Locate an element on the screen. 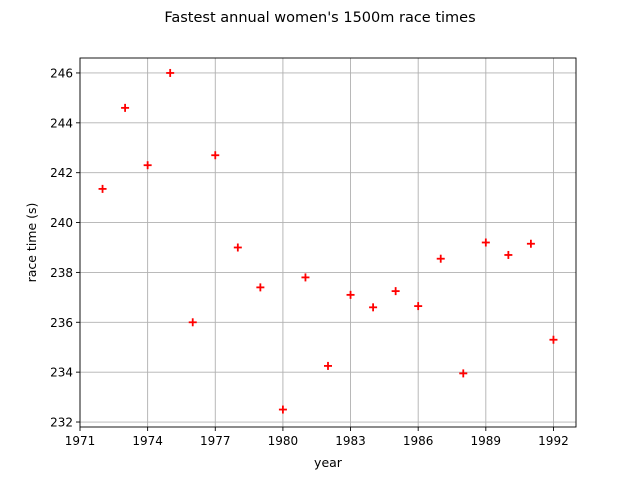 The image size is (640, 480). y-tick-label: 234 is located at coordinates (61, 373).